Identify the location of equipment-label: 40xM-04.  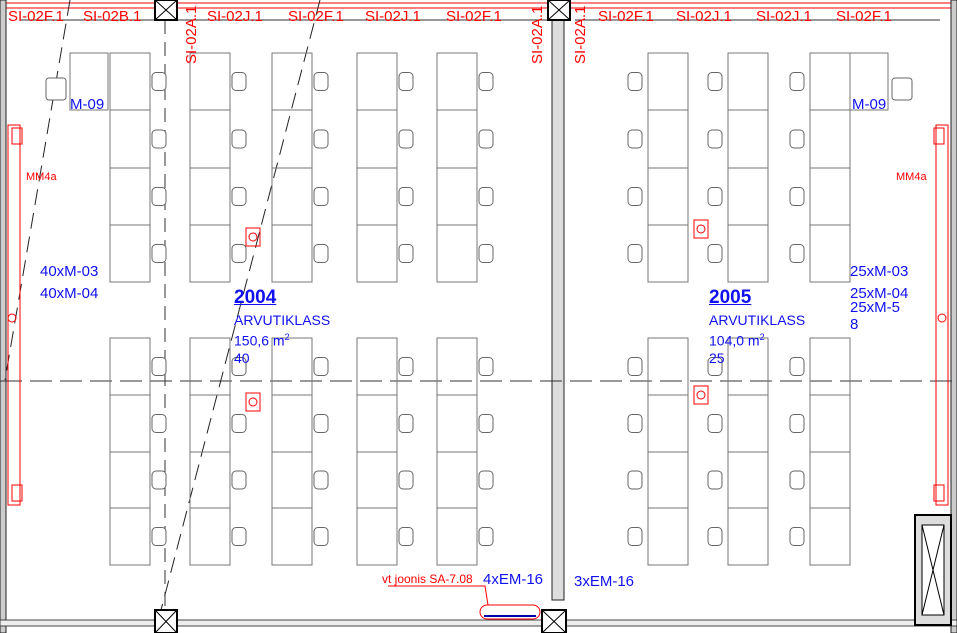
(69, 293).